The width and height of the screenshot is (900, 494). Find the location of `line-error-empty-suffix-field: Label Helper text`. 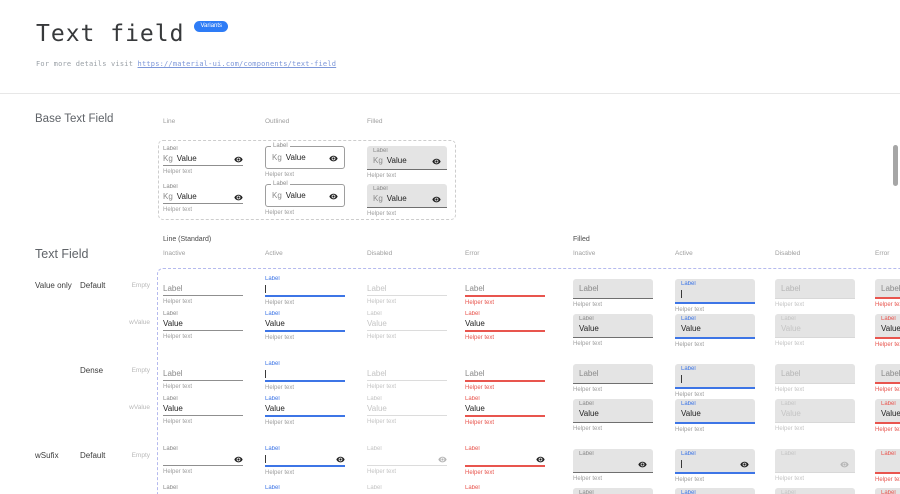

line-error-empty-suffix-field: Label Helper text is located at coordinates (505, 461).